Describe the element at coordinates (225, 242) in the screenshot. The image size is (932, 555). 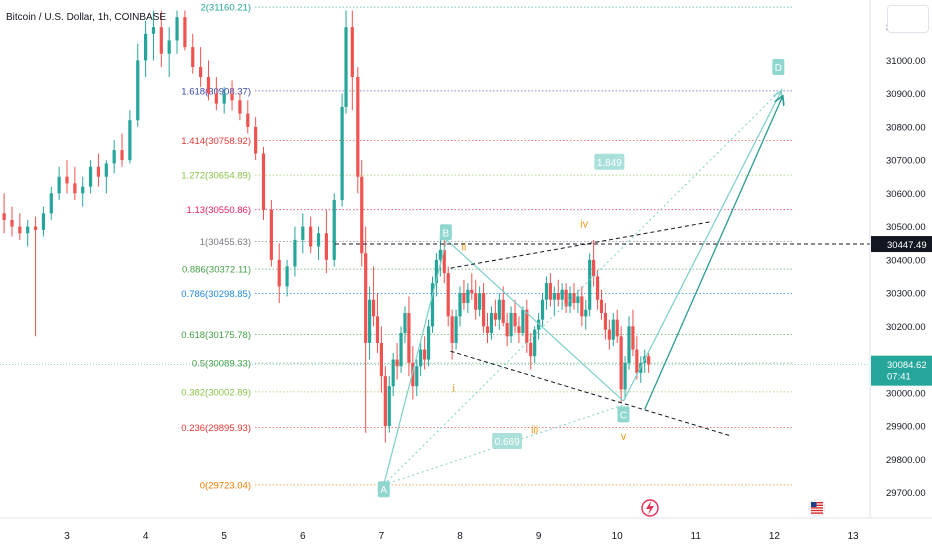
I see `fib-level-label: 1(30455.63)` at that location.